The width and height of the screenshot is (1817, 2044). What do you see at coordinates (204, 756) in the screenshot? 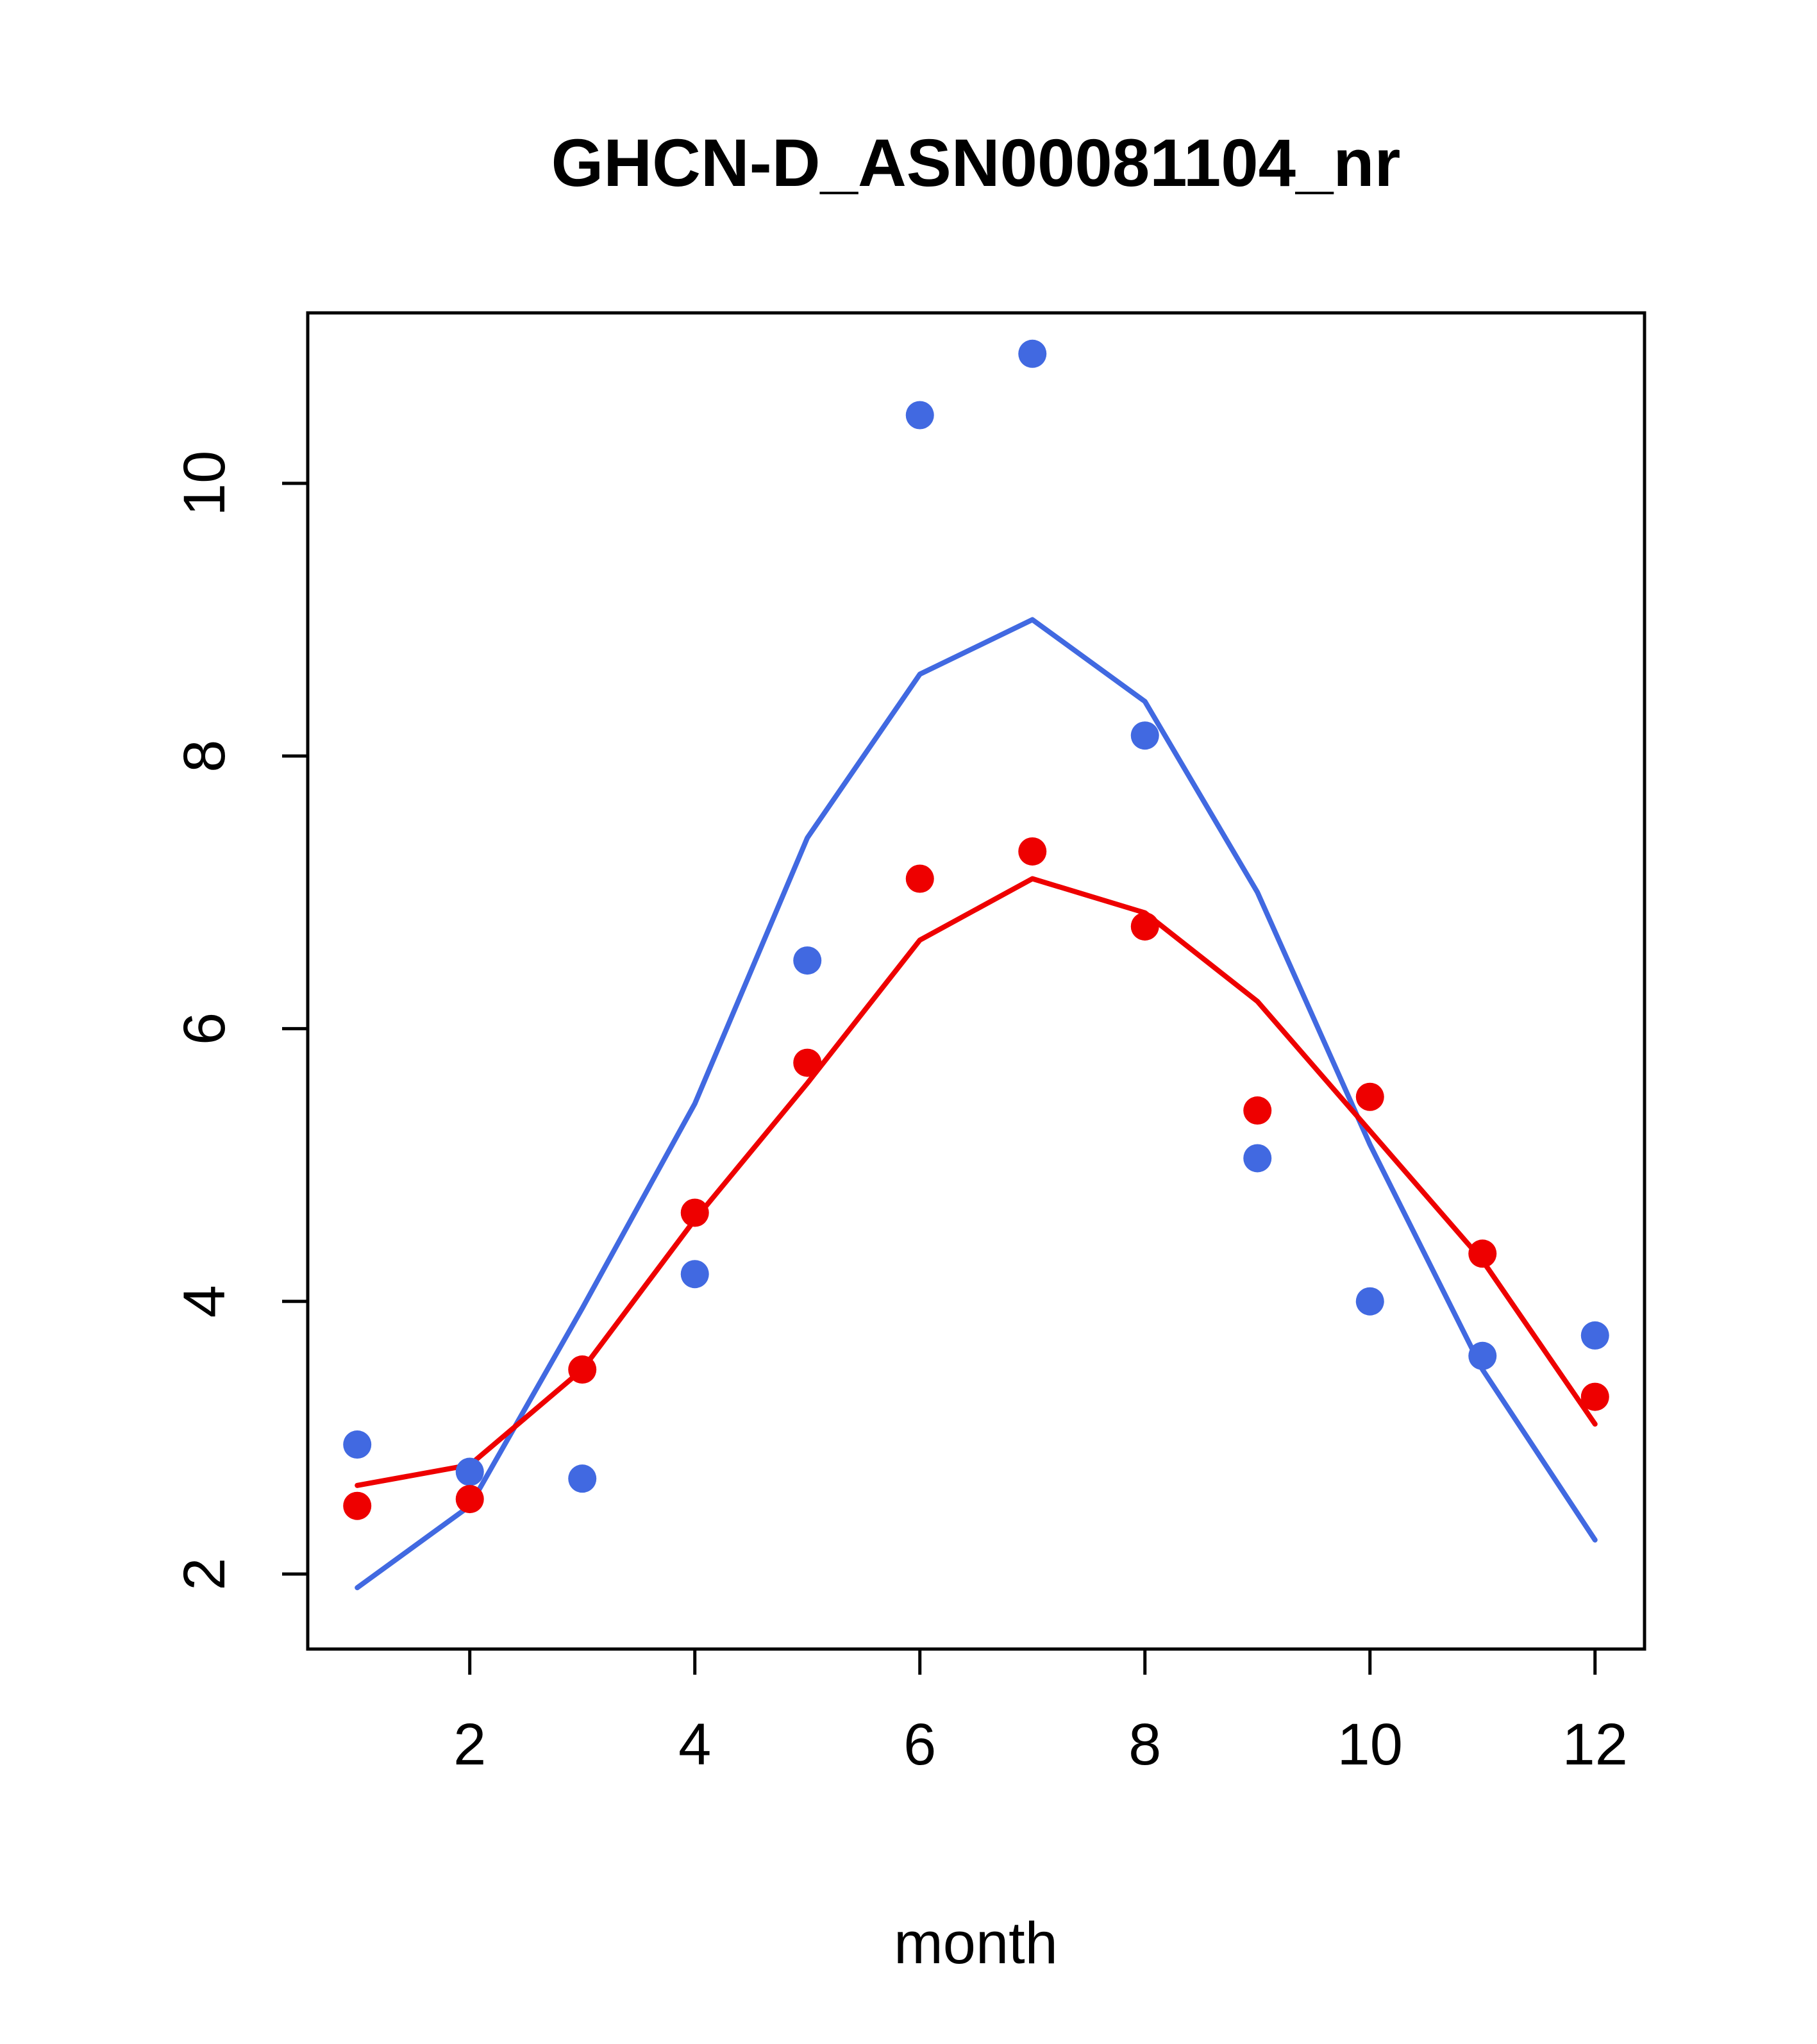
I see `y-tick-label: 8` at bounding box center [204, 756].